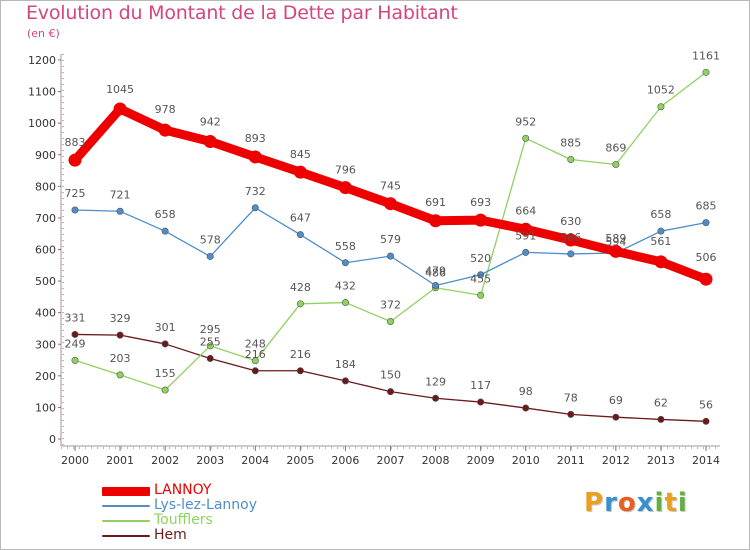 This screenshot has width=750, height=550. I want to click on data-label: 883, so click(75, 142).